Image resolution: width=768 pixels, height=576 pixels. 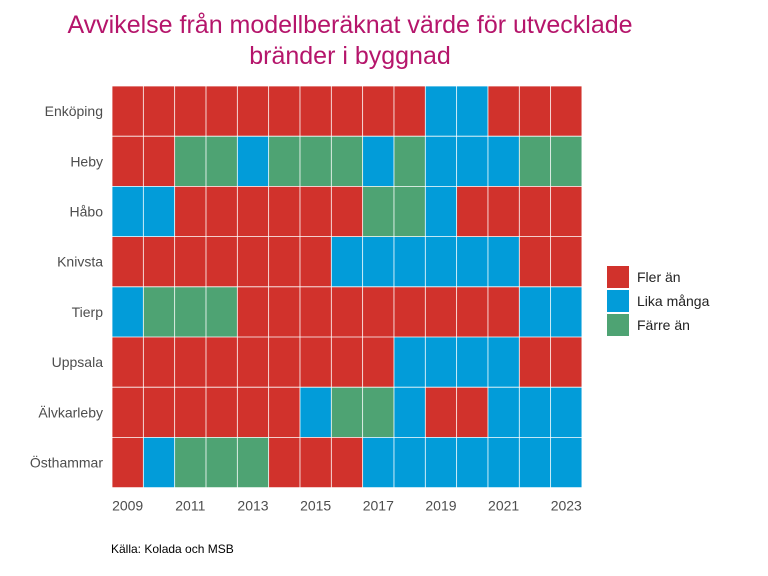 What do you see at coordinates (378, 506) in the screenshot?
I see `x-axis-tick-label: 2017` at bounding box center [378, 506].